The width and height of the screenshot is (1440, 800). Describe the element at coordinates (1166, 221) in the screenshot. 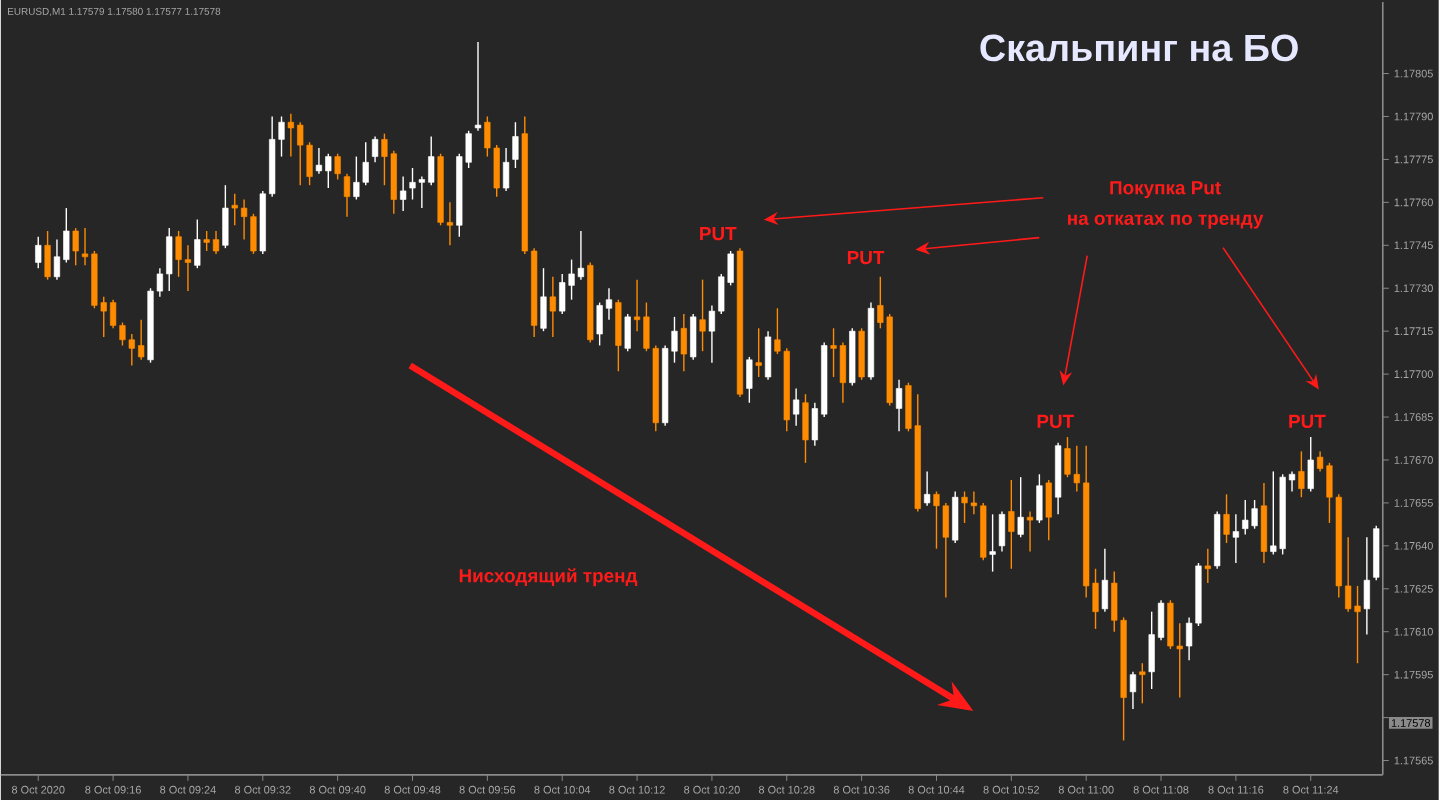

I see `annotation: на откатах по тренду` at that location.